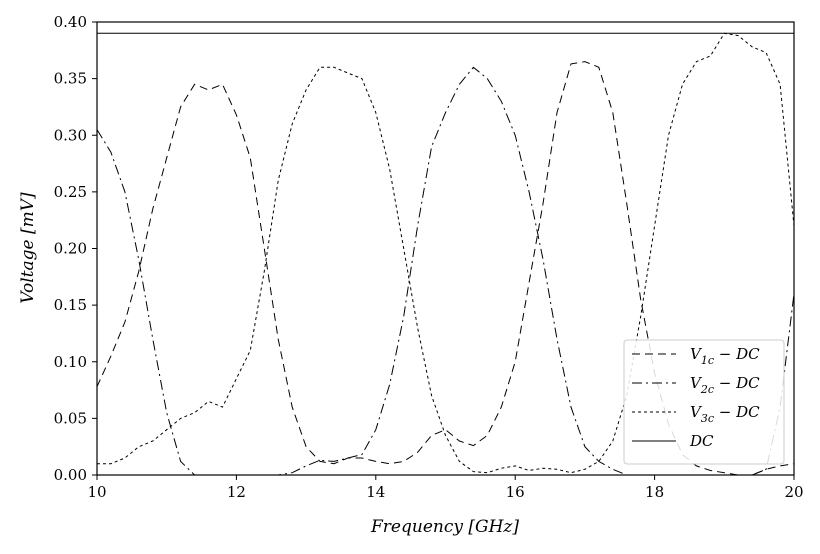  What do you see at coordinates (70, 79) in the screenshot?
I see `y-tick-label: 0.35` at bounding box center [70, 79].